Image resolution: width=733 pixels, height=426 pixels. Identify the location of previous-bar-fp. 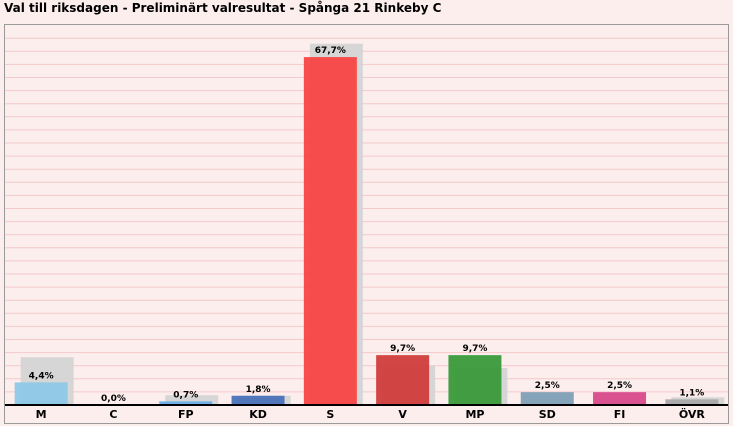
(192, 400).